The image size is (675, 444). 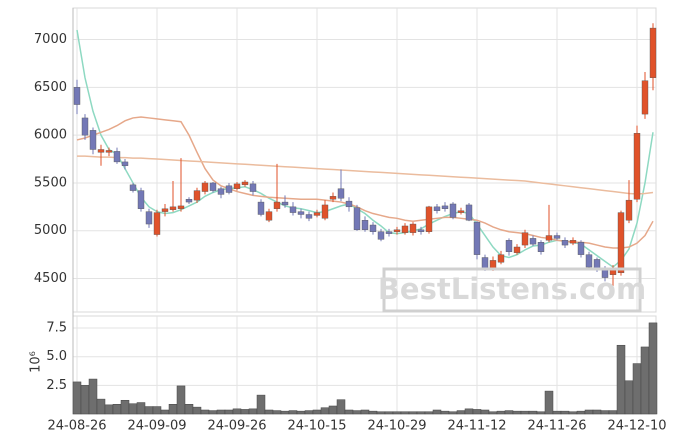 What do you see at coordinates (636, 426) in the screenshot?
I see `x-tick-label: 24-12-10` at bounding box center [636, 426].